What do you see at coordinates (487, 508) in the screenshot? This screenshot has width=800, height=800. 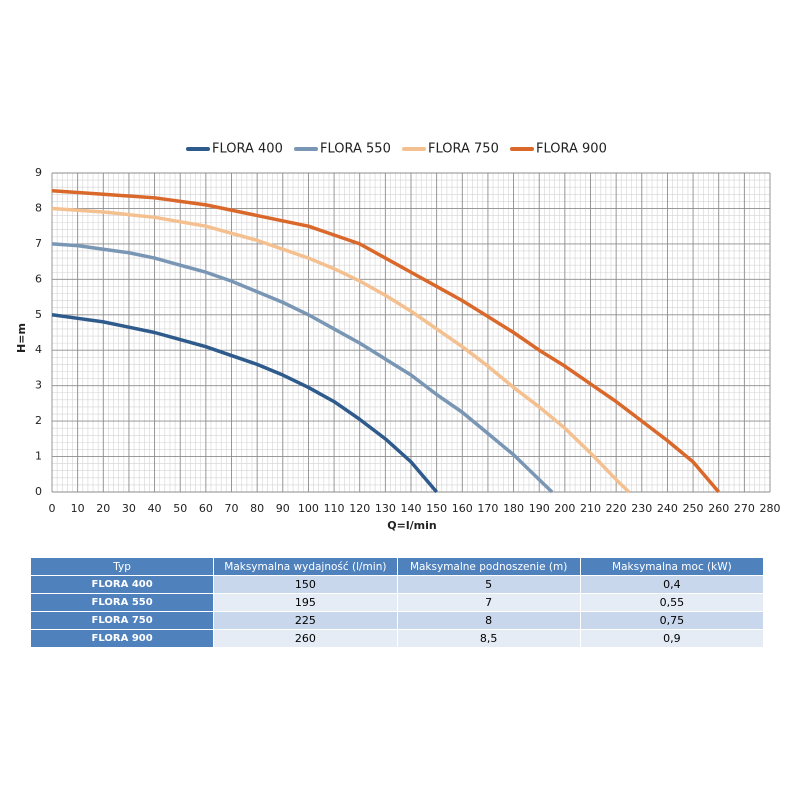 I see `x-tick-label: 170` at bounding box center [487, 508].